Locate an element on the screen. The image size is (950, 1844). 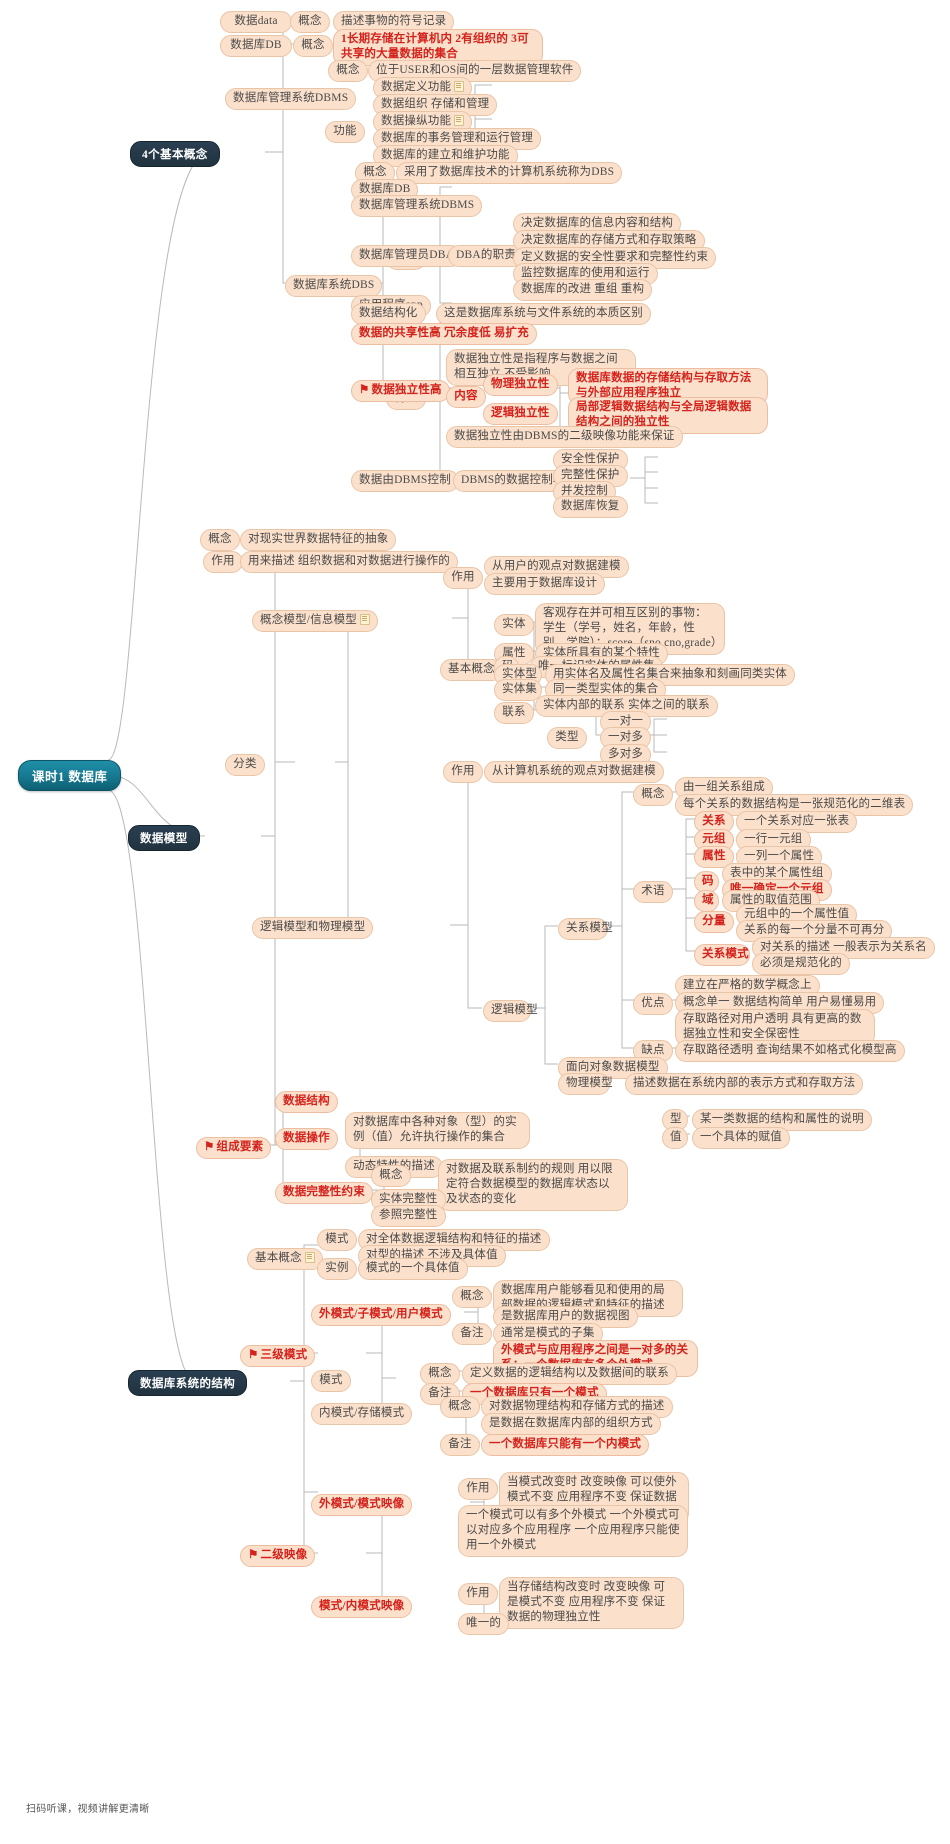
node-cm-relation-label: 联系 is located at coordinates (514, 713).